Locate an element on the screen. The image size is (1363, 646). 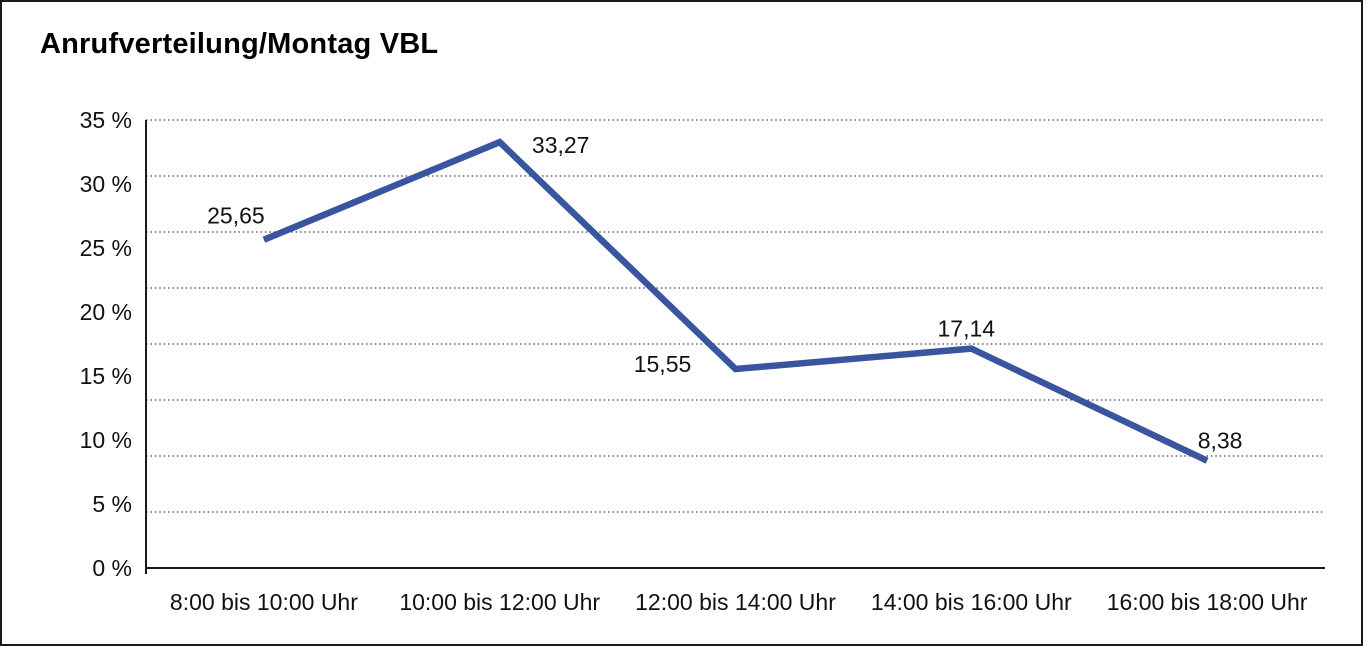
y-tick-label: 35 % is located at coordinates (106, 120).